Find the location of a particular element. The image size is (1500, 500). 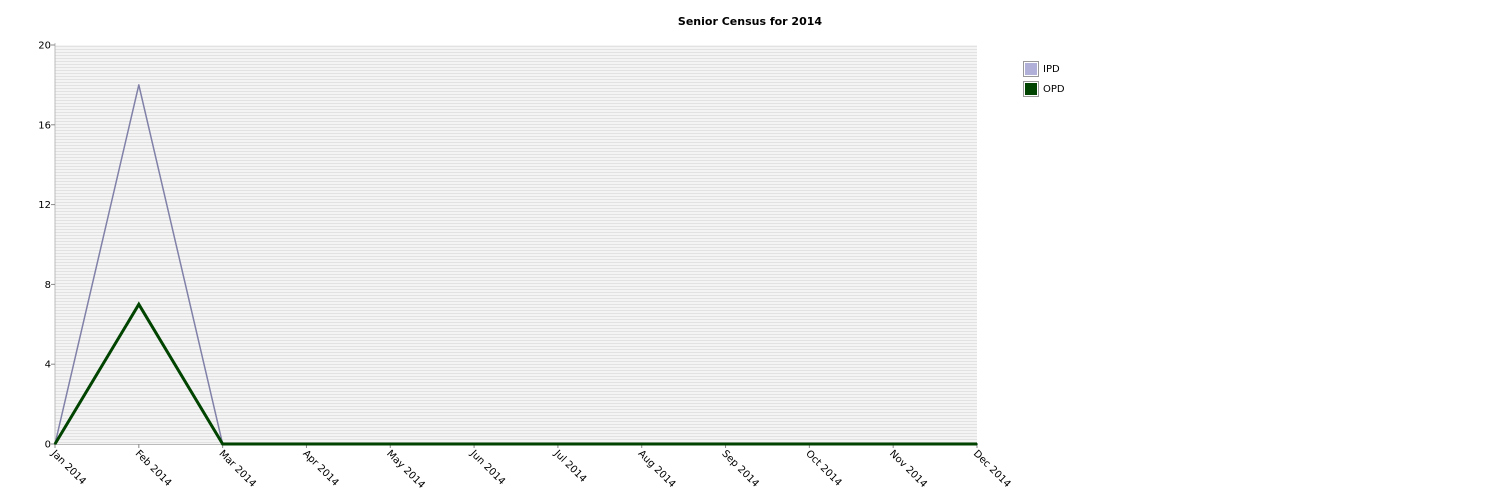

y-tick-label: 12 is located at coordinates (44, 205).